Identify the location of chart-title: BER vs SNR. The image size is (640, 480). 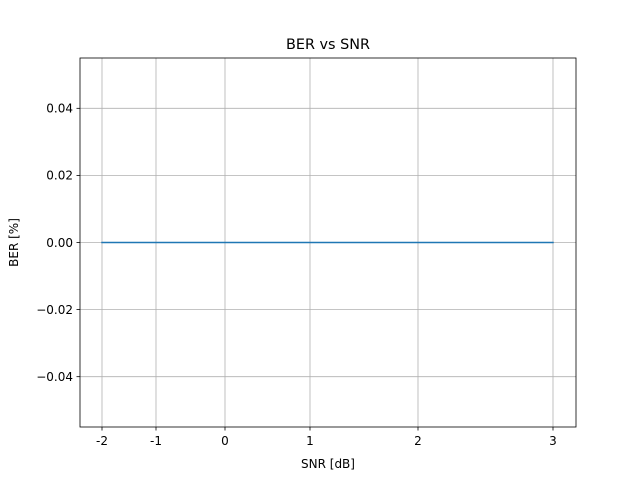
(328, 45).